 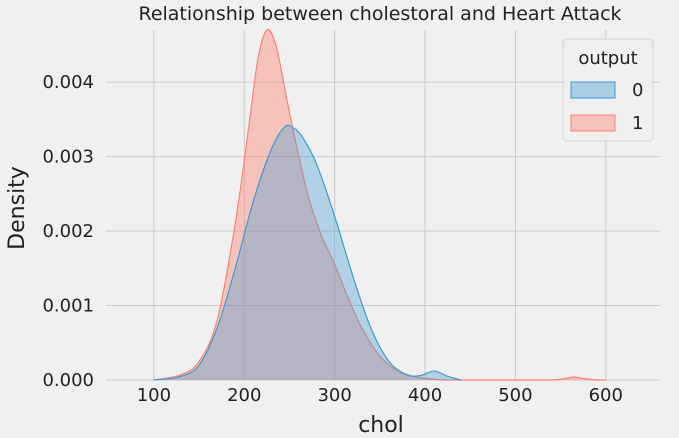 I want to click on legend-label-0: 0, so click(x=637, y=90).